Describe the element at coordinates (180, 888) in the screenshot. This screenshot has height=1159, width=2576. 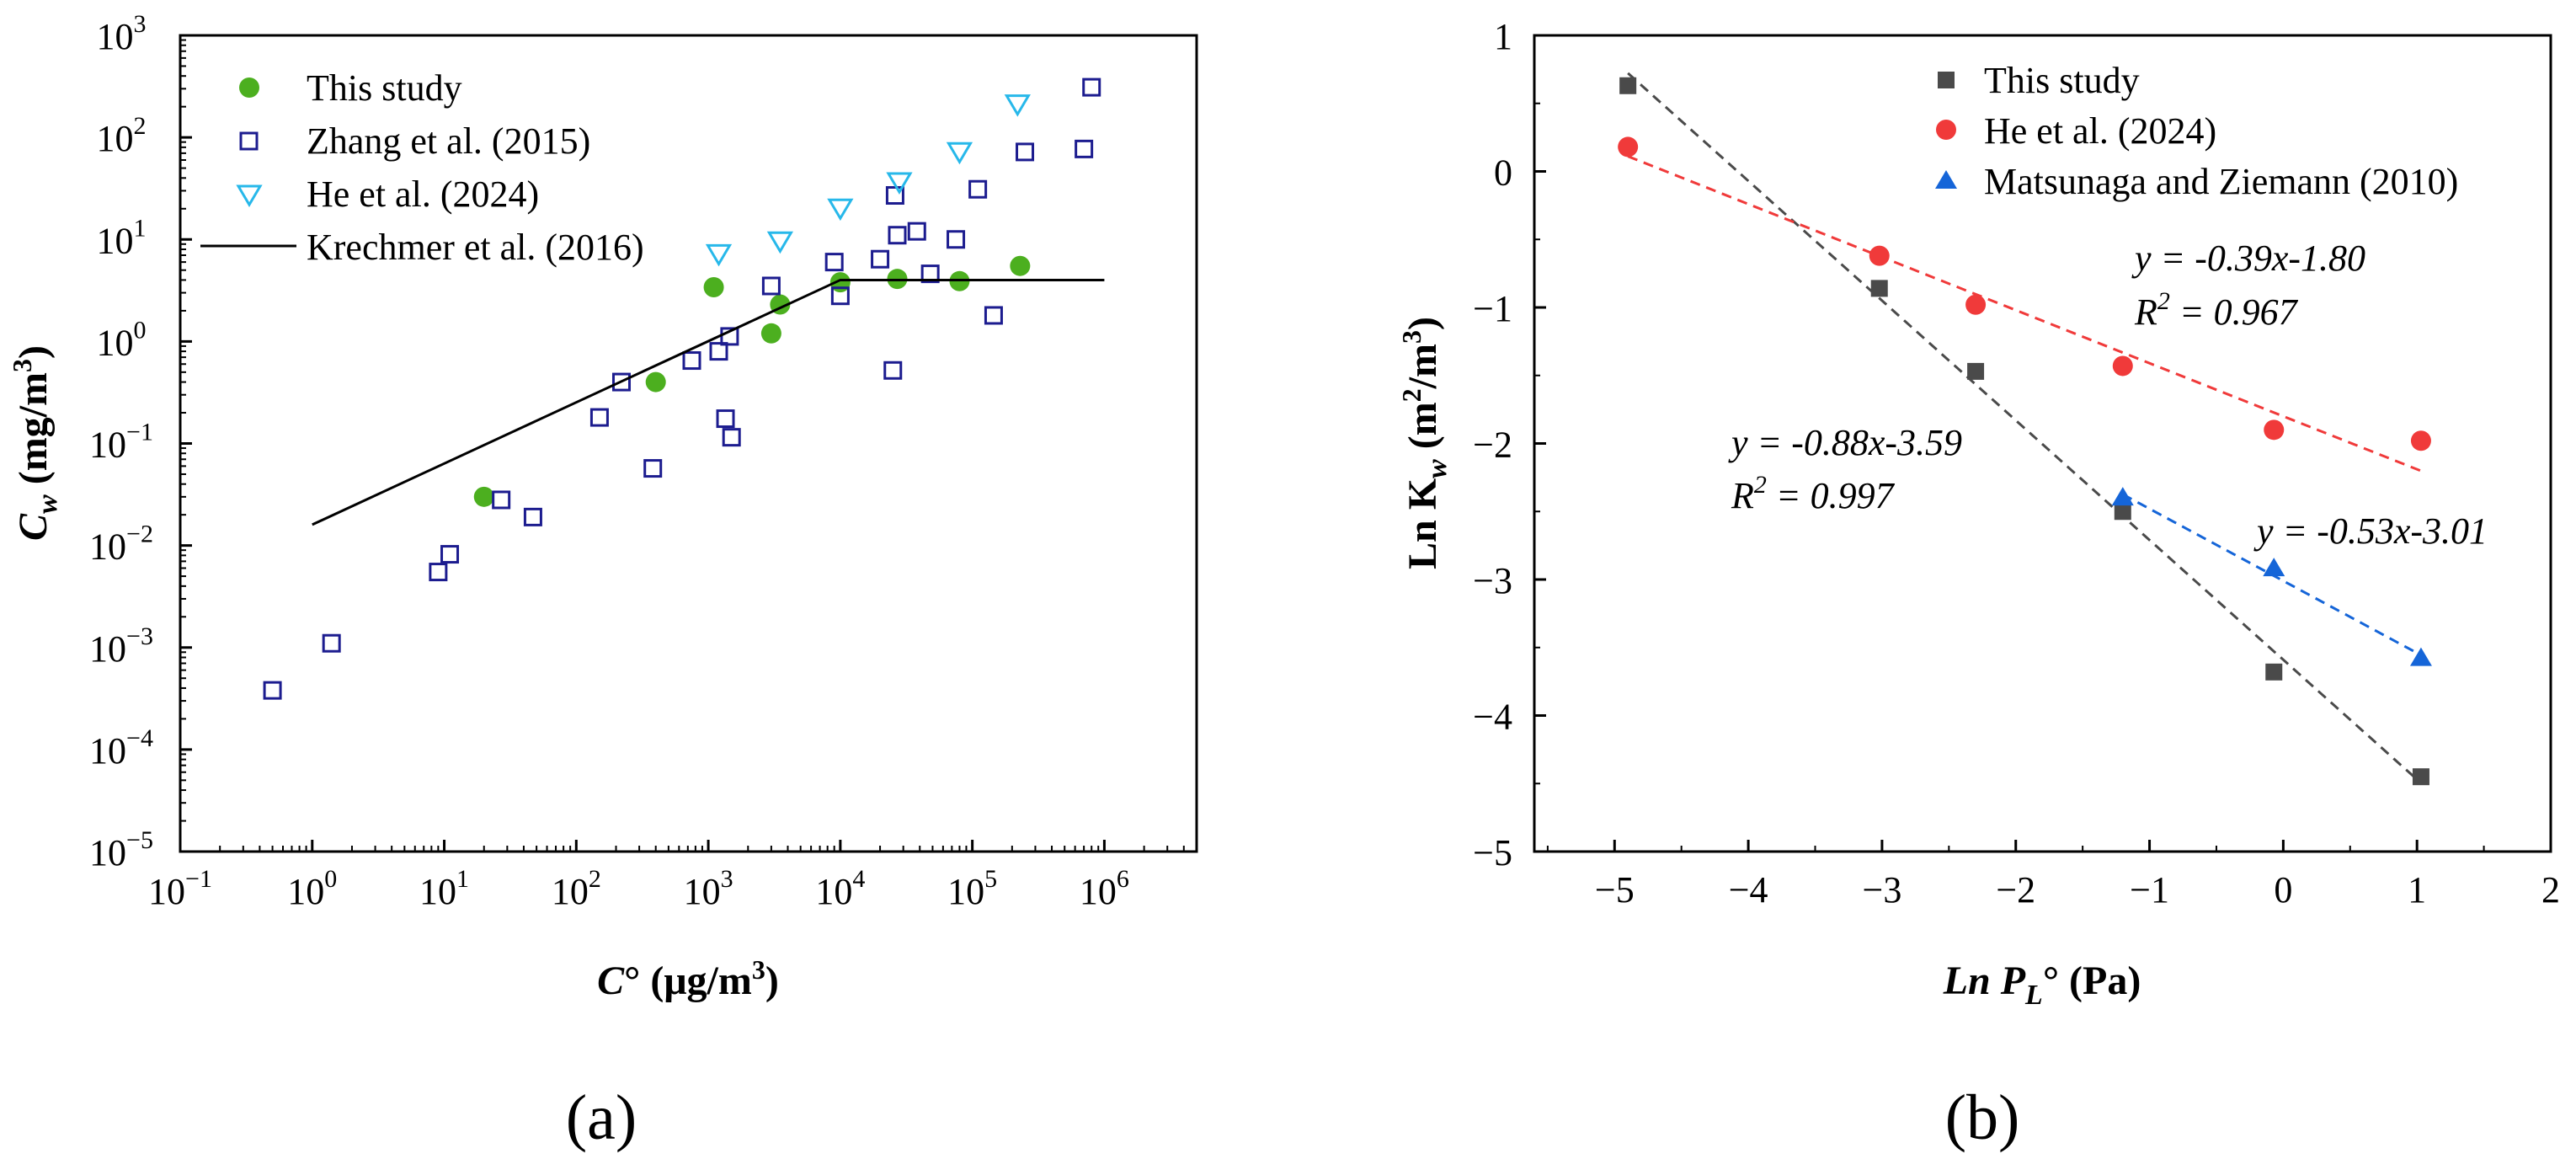
I see `a-xtick-label: 10⁻¹` at that location.